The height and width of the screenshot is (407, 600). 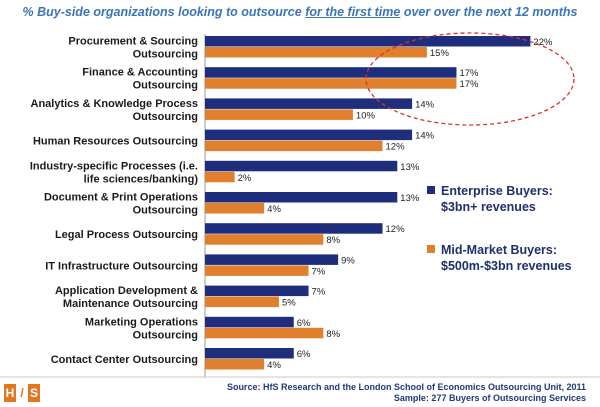 I want to click on hfs-logo: H / S, so click(x=25, y=393).